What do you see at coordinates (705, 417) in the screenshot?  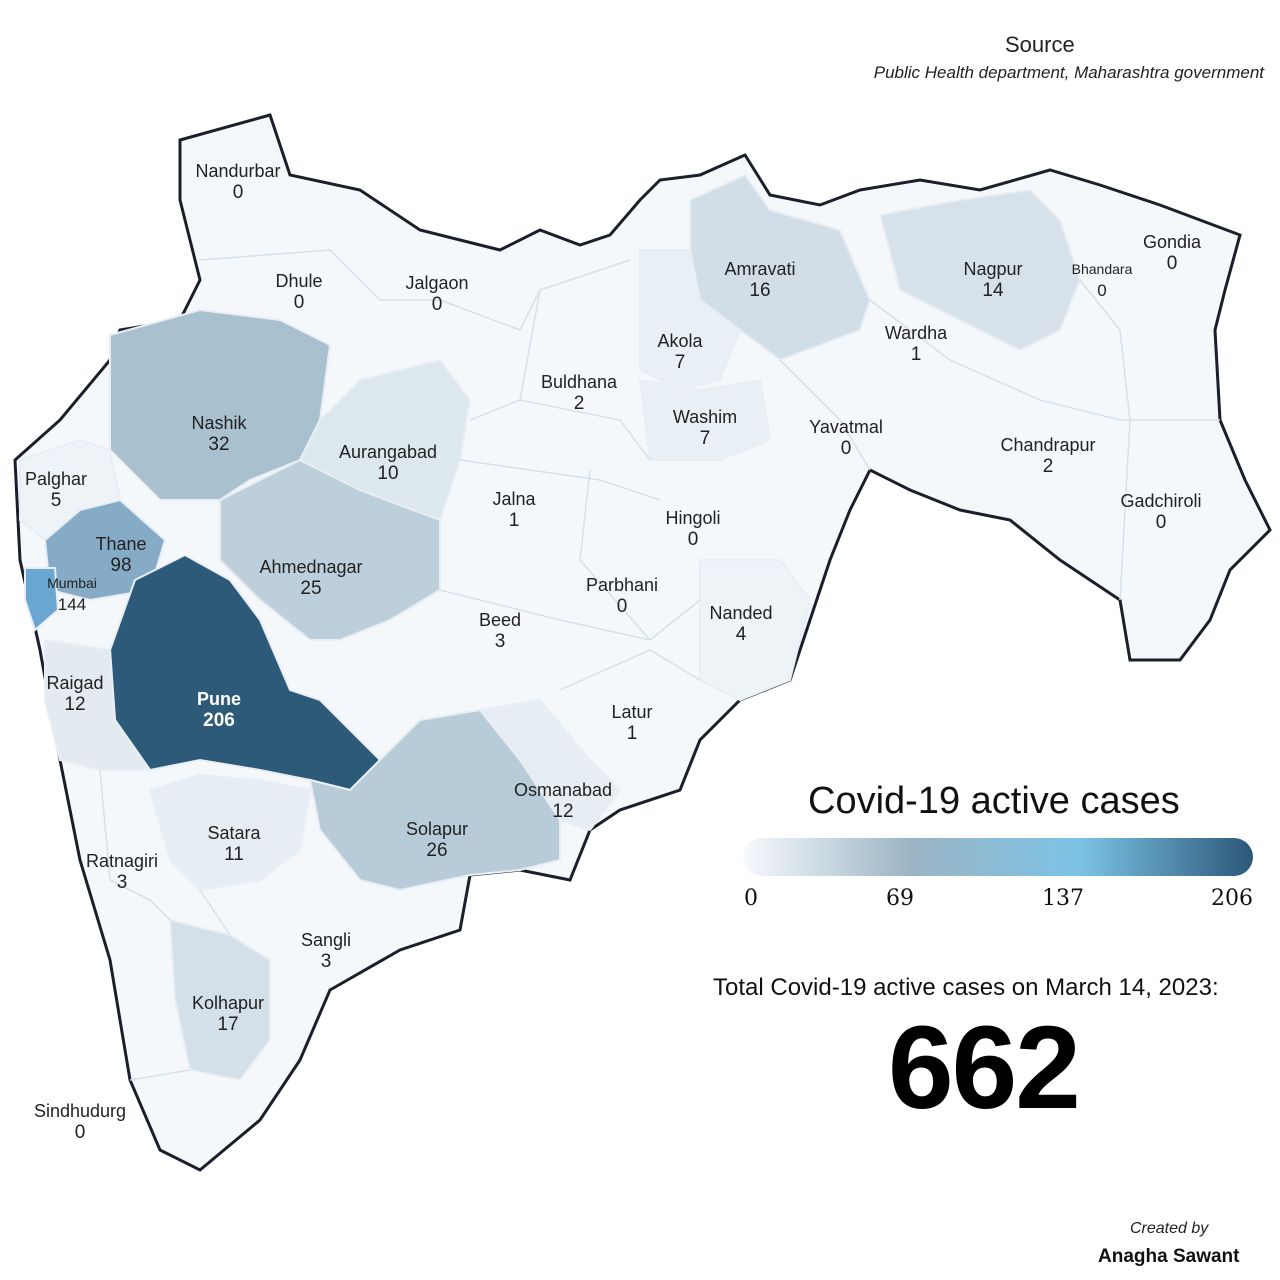 I see `district-name: Washim` at bounding box center [705, 417].